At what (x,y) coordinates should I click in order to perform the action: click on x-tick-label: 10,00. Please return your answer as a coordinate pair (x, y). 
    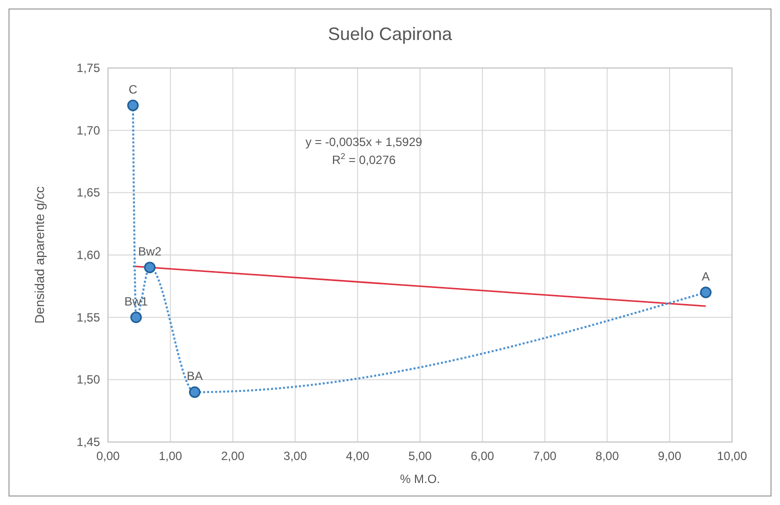
    Looking at the image, I should click on (732, 456).